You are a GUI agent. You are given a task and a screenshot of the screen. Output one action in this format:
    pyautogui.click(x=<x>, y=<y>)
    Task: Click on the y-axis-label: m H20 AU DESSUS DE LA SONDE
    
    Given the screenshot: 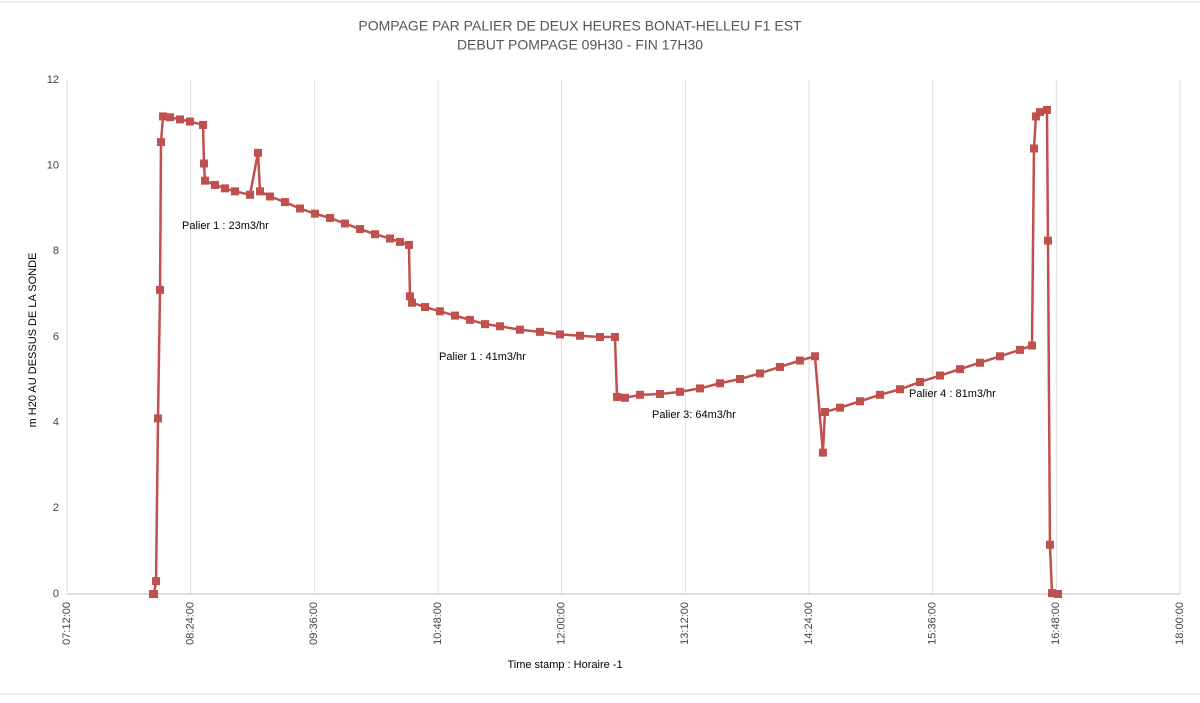 What is the action you would take?
    pyautogui.click(x=33, y=340)
    